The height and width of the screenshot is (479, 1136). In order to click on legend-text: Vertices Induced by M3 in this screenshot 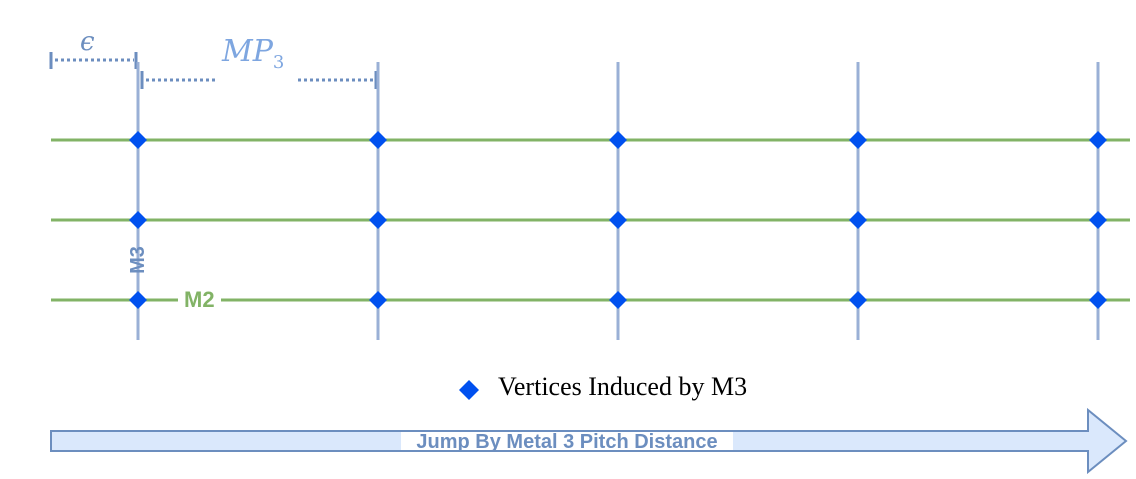, I will do `click(623, 386)`.